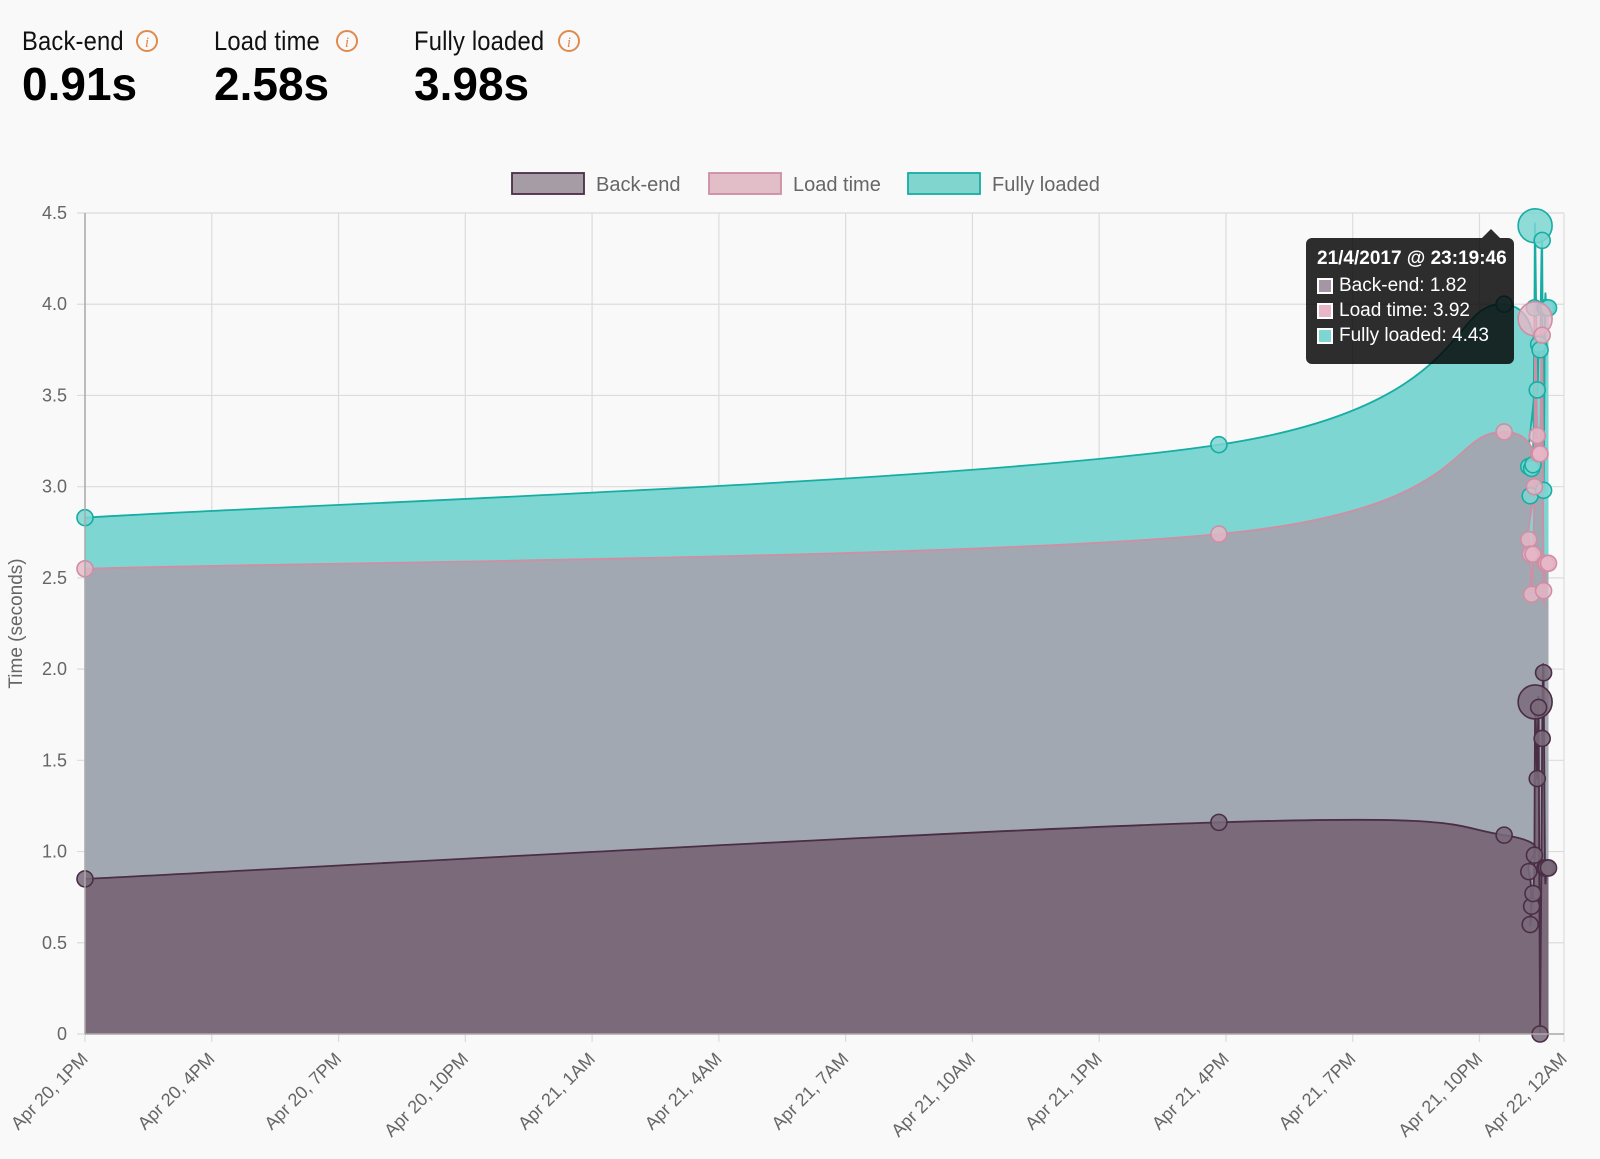 Image resolution: width=1600 pixels, height=1159 pixels. What do you see at coordinates (54, 487) in the screenshot?
I see `y-tick-label: 3.0` at bounding box center [54, 487].